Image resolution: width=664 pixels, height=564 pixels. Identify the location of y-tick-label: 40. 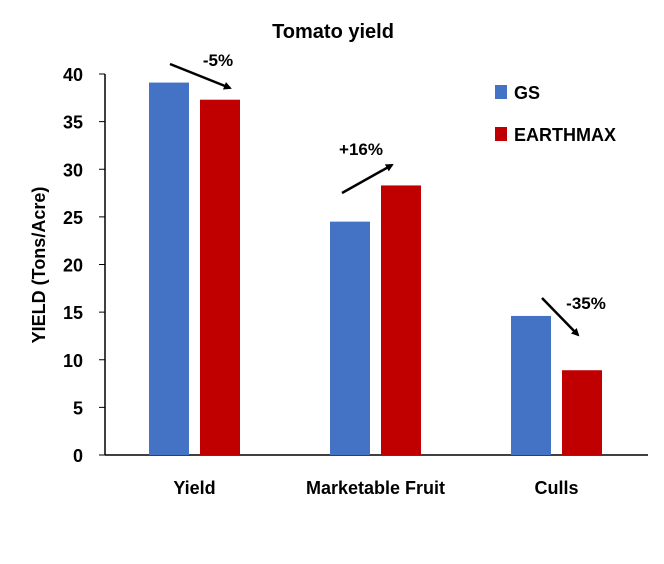
(73, 75).